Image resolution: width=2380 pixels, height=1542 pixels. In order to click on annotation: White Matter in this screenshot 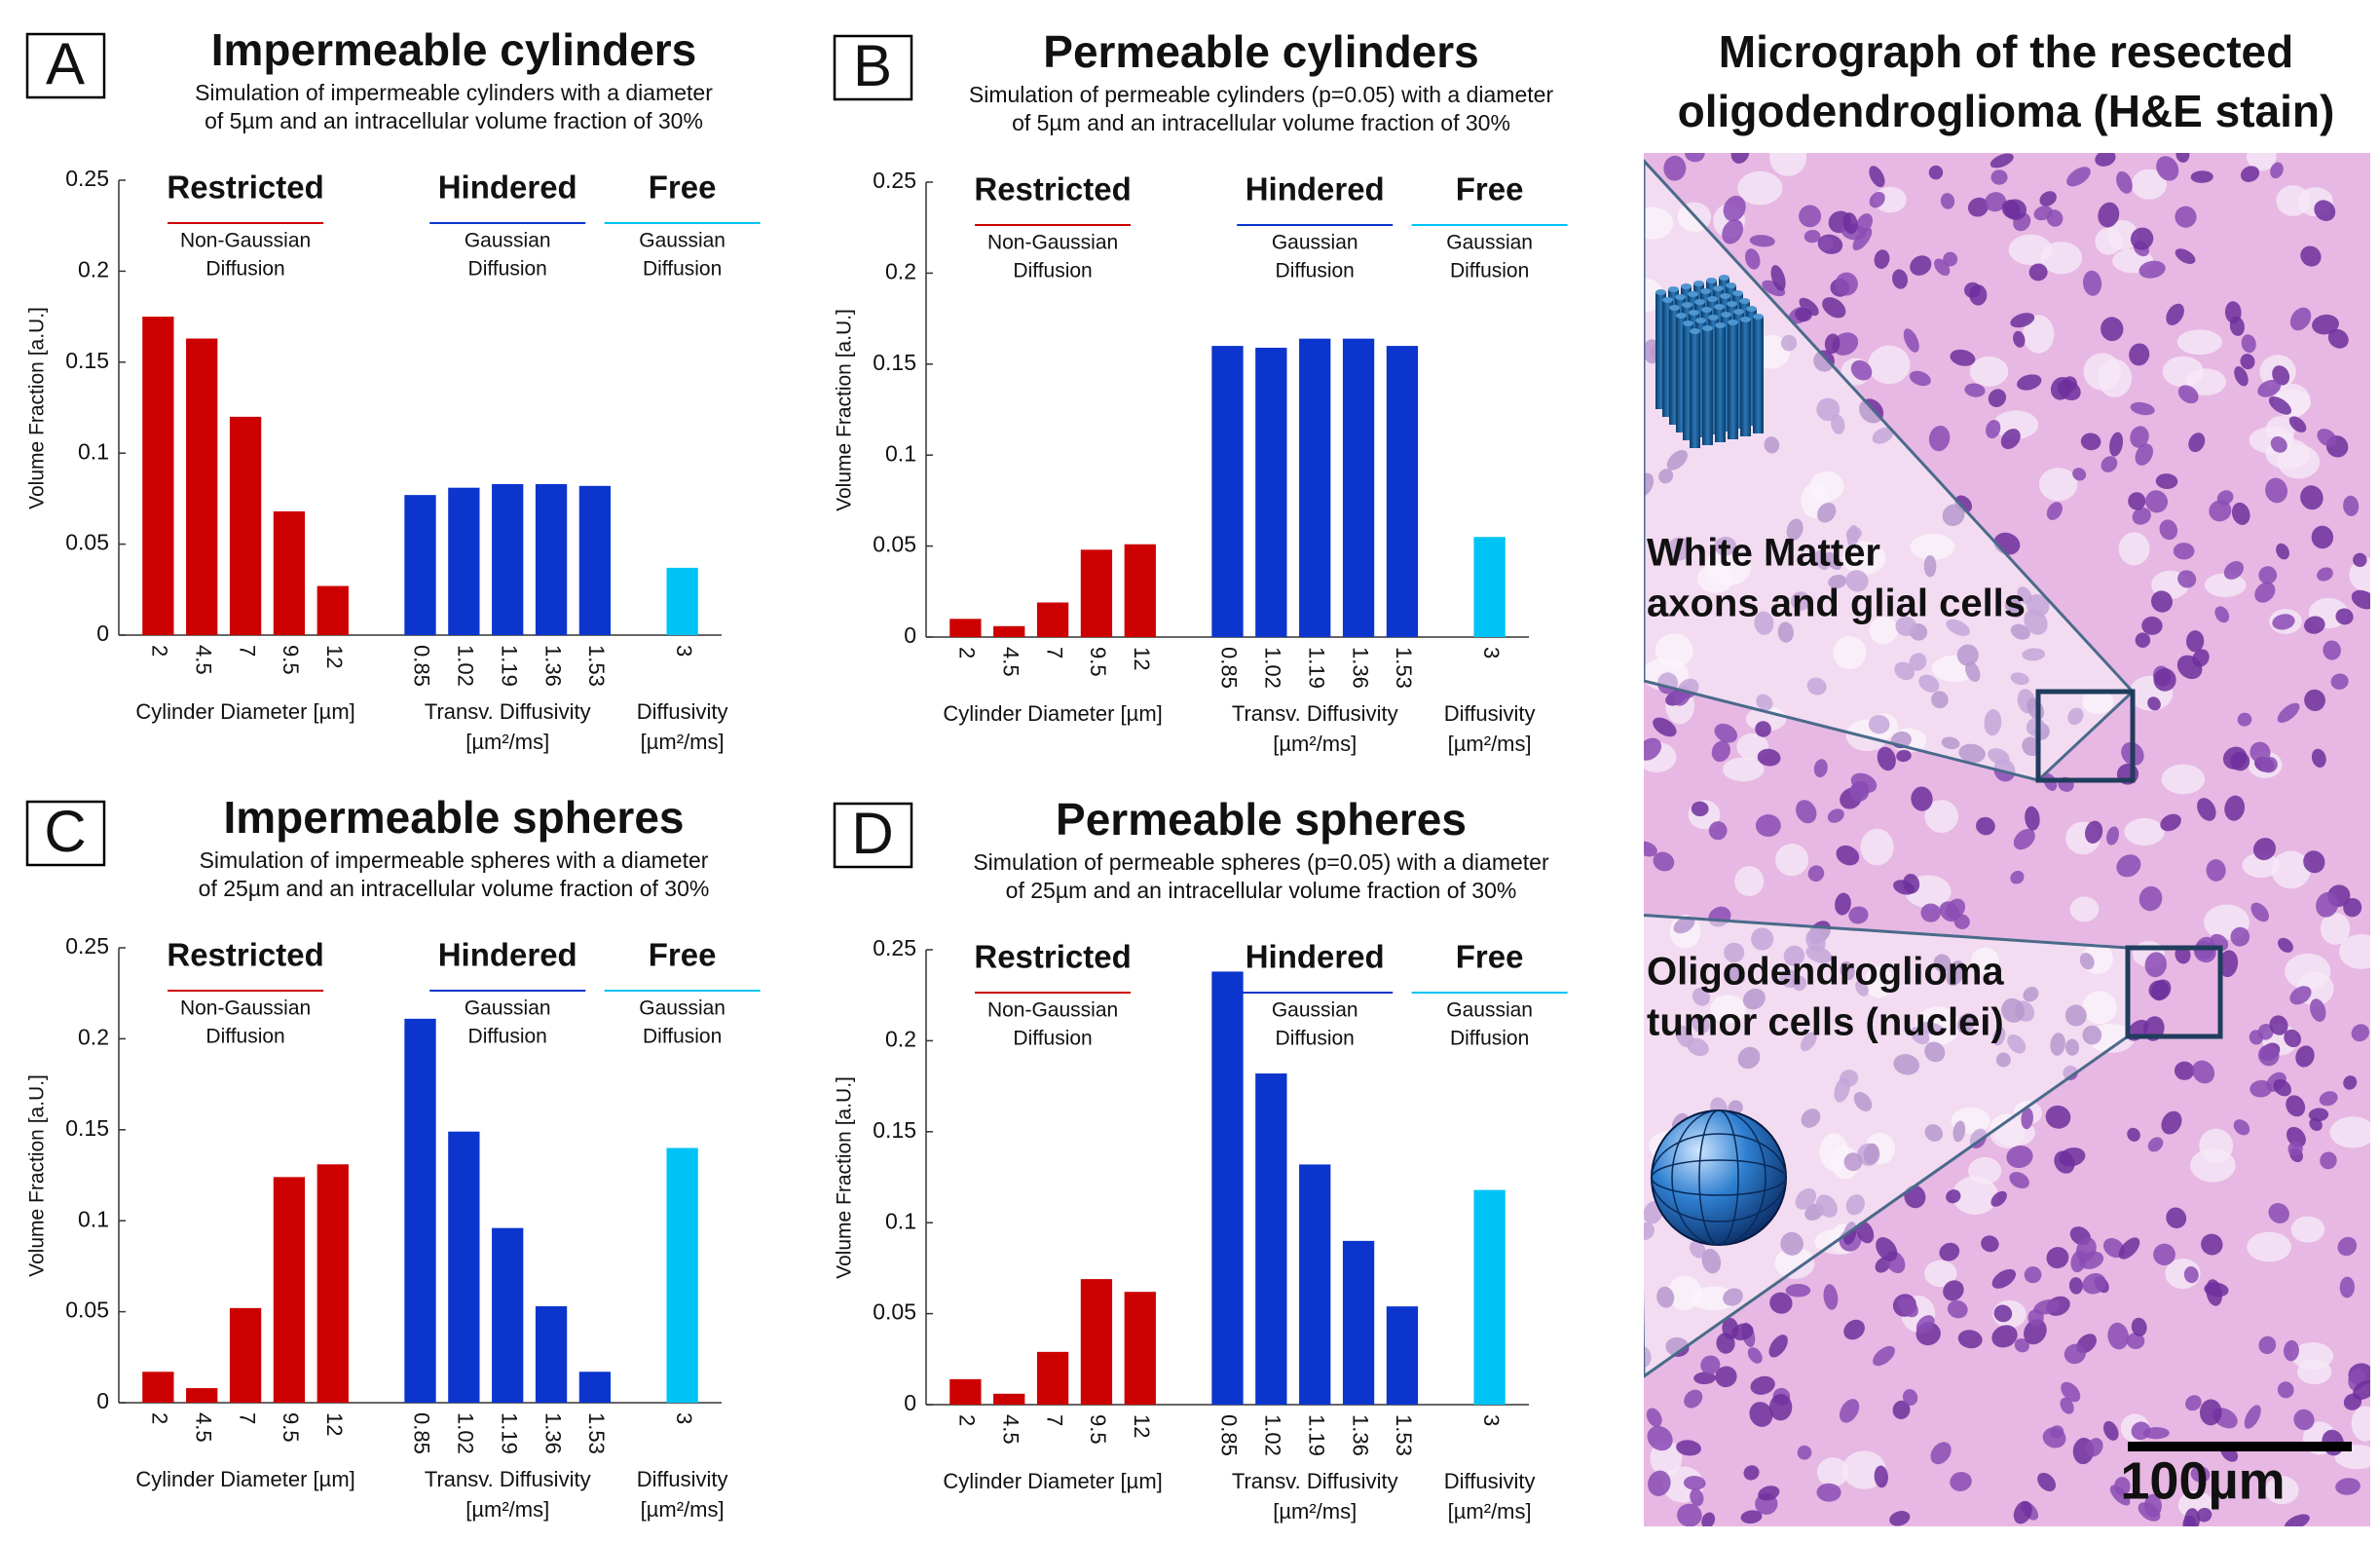, I will do `click(1763, 553)`.